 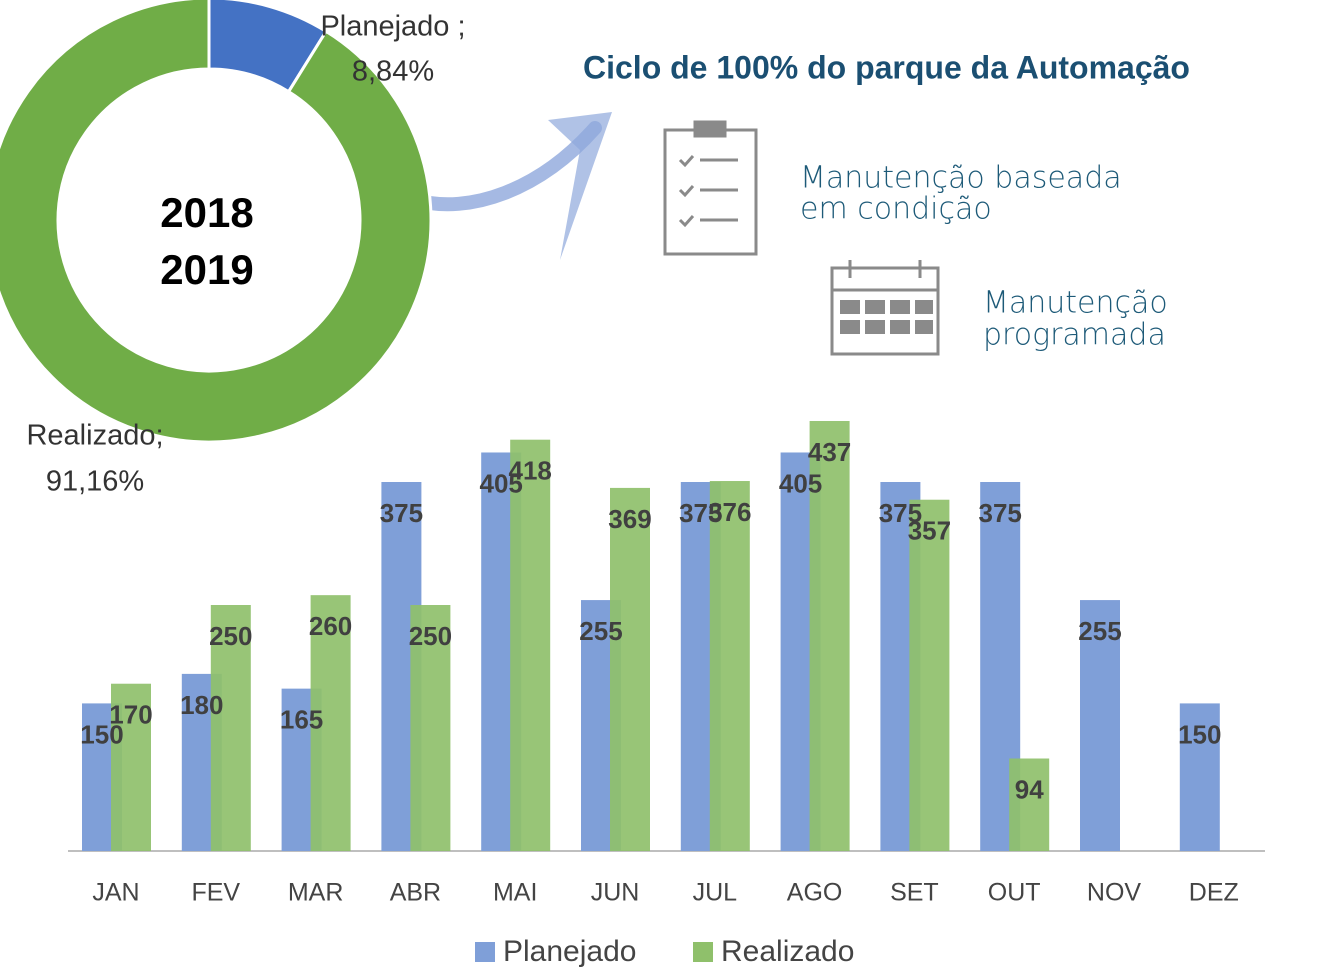 I want to click on item-text: Manutenção, so click(x=1075, y=303).